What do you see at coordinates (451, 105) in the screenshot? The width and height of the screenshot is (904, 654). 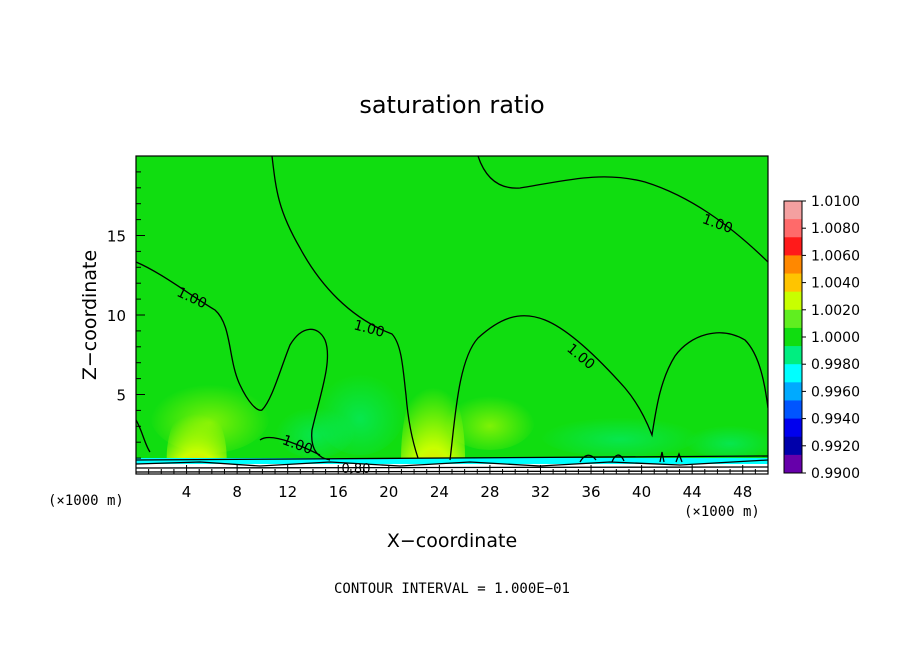 I see `chart-title: saturation ratio` at bounding box center [451, 105].